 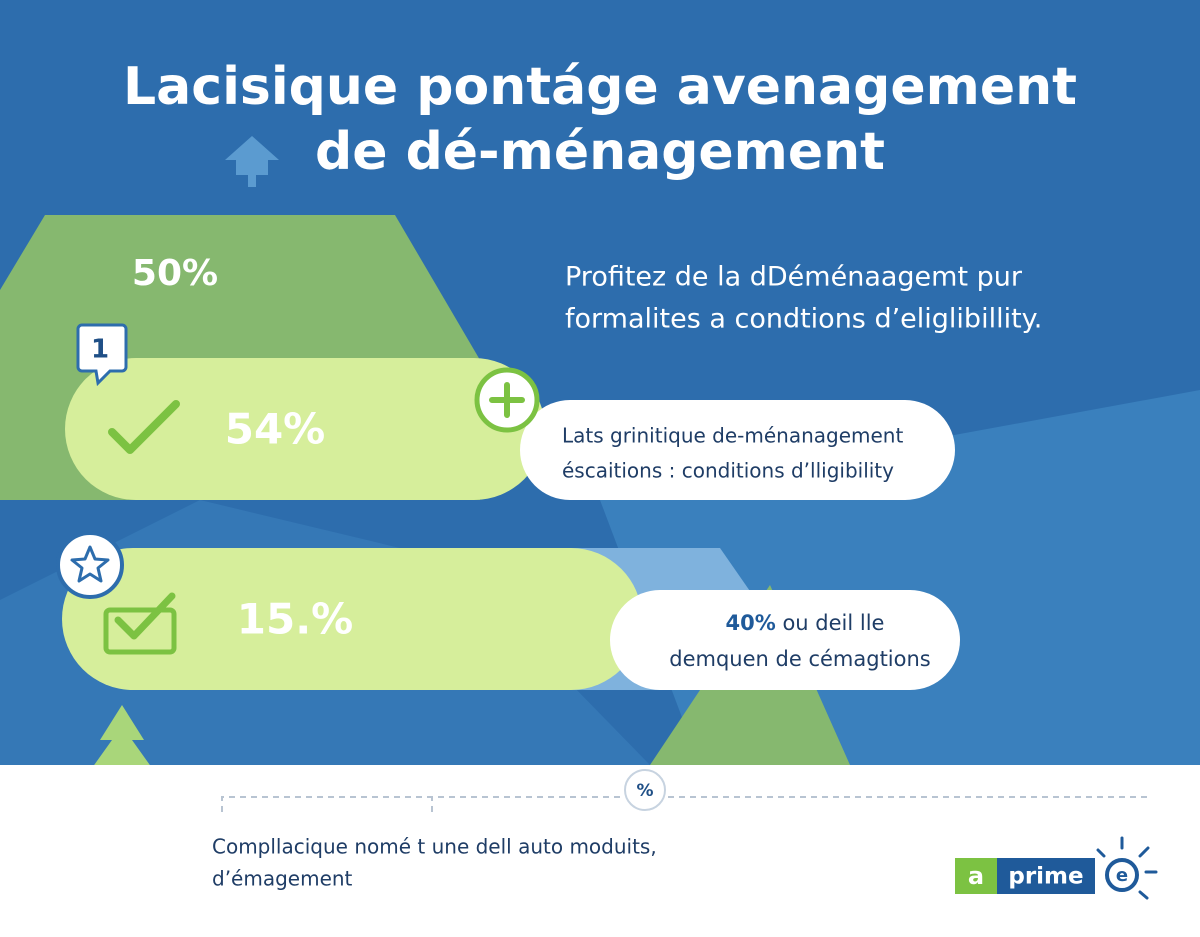 What do you see at coordinates (275, 429) in the screenshot?
I see `item-stat: 54%` at bounding box center [275, 429].